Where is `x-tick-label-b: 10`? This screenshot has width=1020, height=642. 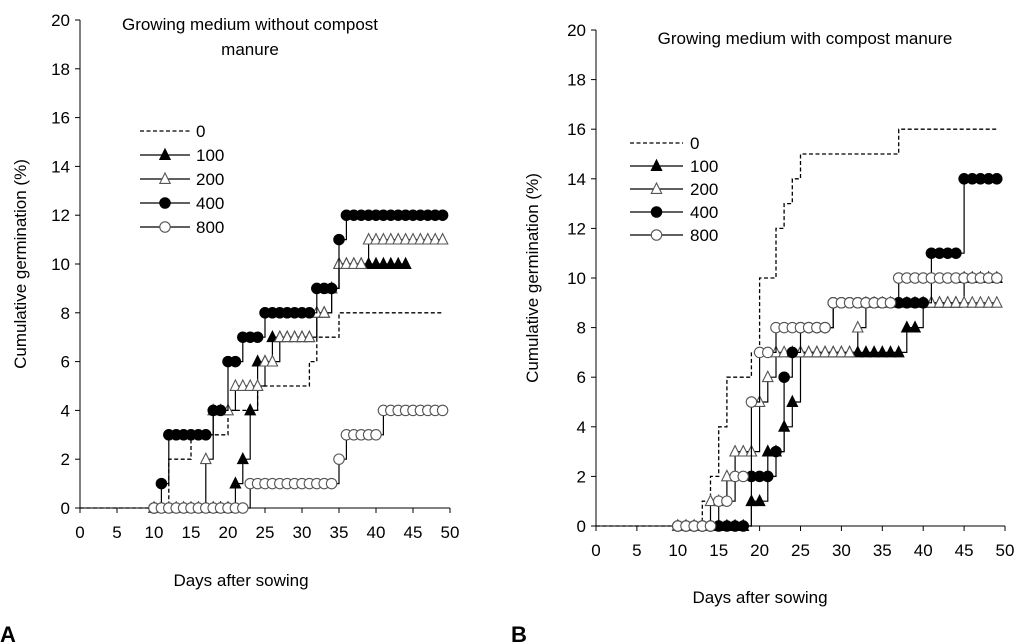
x-tick-label-b: 10 is located at coordinates (677, 550).